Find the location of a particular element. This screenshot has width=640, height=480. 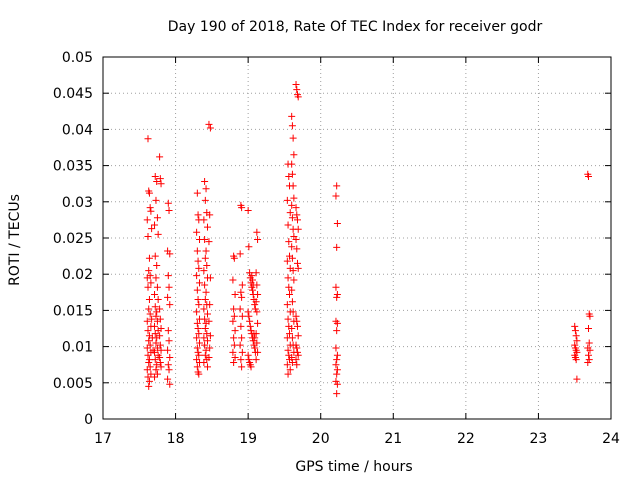

x-tick-label: 22 is located at coordinates (466, 439).